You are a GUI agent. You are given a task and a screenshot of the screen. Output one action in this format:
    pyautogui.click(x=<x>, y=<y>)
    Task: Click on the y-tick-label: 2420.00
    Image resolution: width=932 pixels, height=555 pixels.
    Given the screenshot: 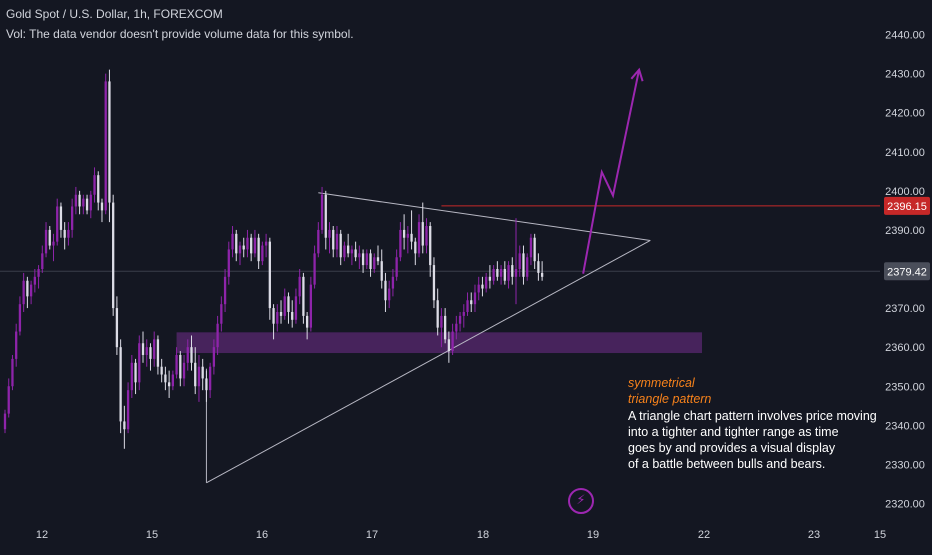 What is the action you would take?
    pyautogui.click(x=905, y=114)
    